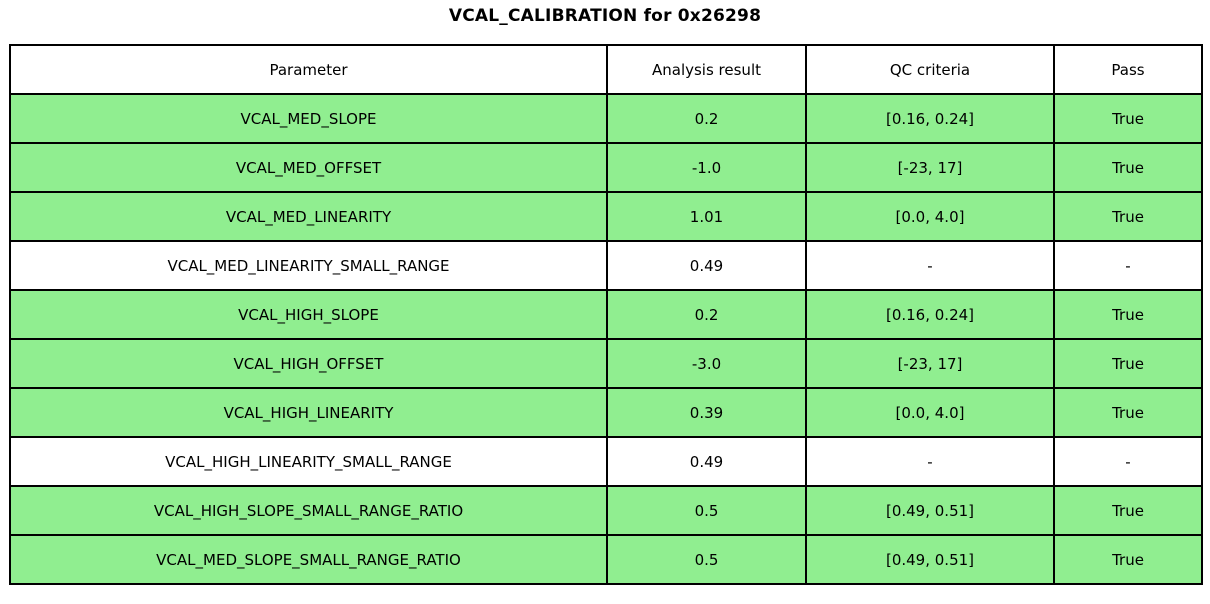 The height and width of the screenshot is (604, 1210). What do you see at coordinates (1128, 69) in the screenshot?
I see `col-header-pass: Pass` at bounding box center [1128, 69].